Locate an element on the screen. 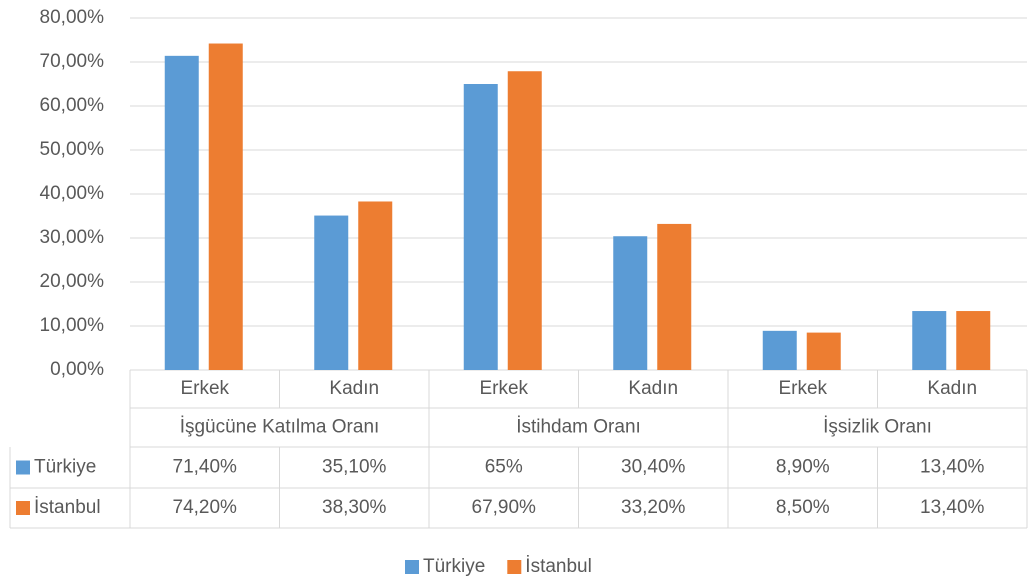 The width and height of the screenshot is (1028, 583). table-cell: 8,50% is located at coordinates (803, 507).